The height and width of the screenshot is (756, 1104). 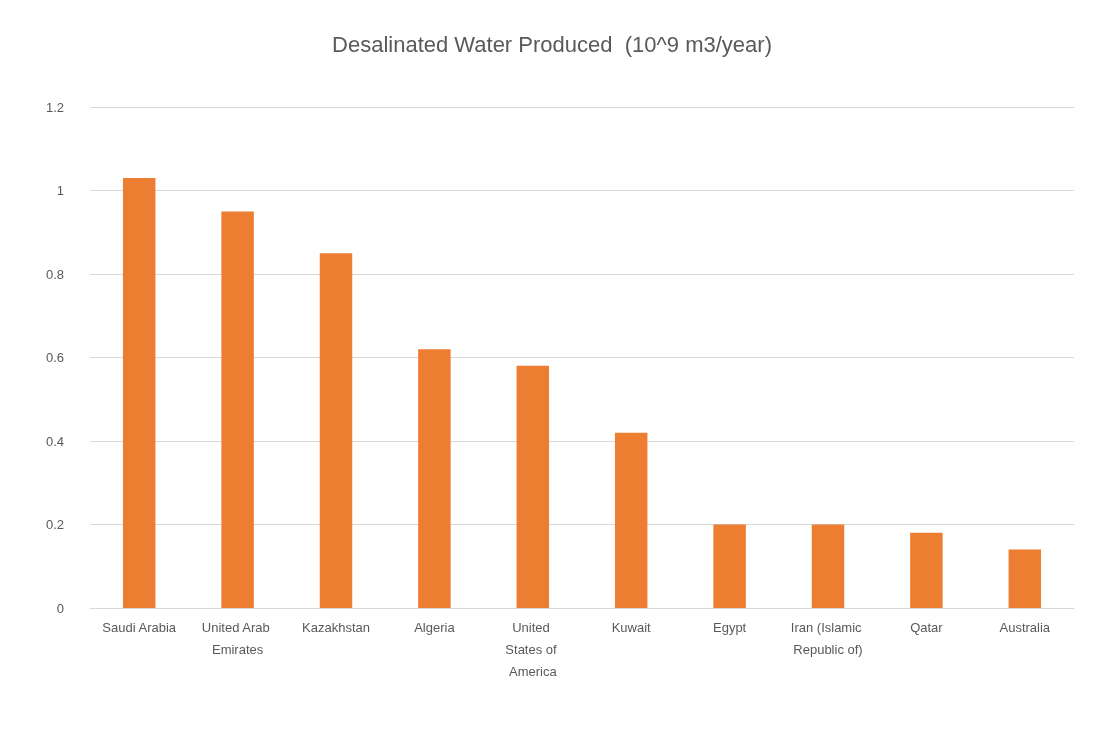 I want to click on y-tick-label: 1, so click(x=60, y=190).